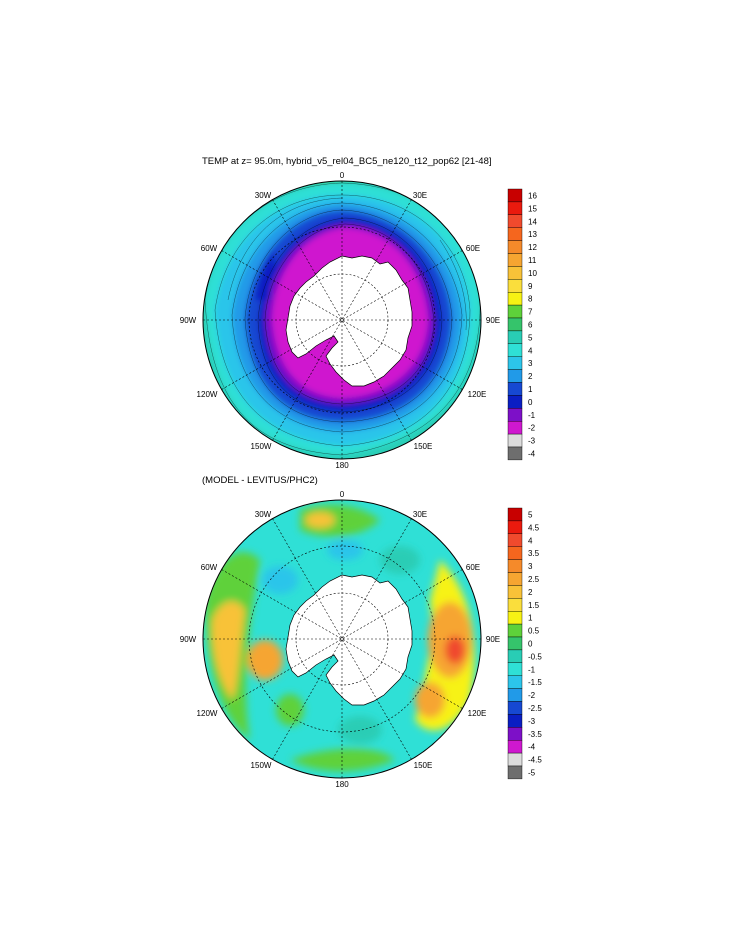  Describe the element at coordinates (530, 299) in the screenshot. I see `colorbar-label: 8` at that location.